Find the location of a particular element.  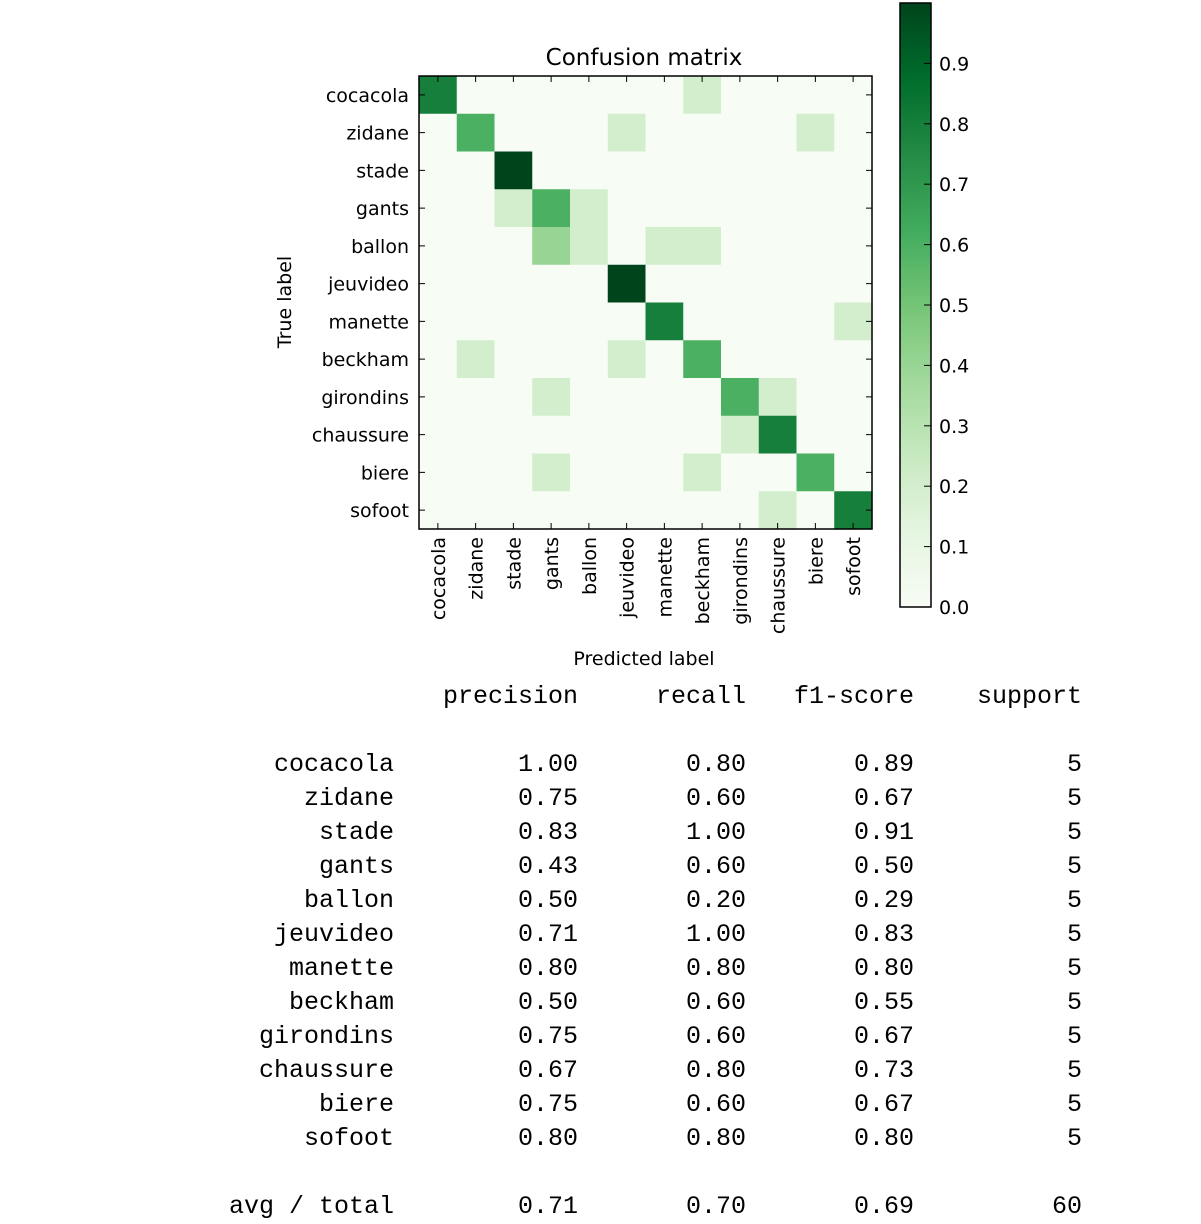

y-tick-label-biere: biere is located at coordinates (385, 473).